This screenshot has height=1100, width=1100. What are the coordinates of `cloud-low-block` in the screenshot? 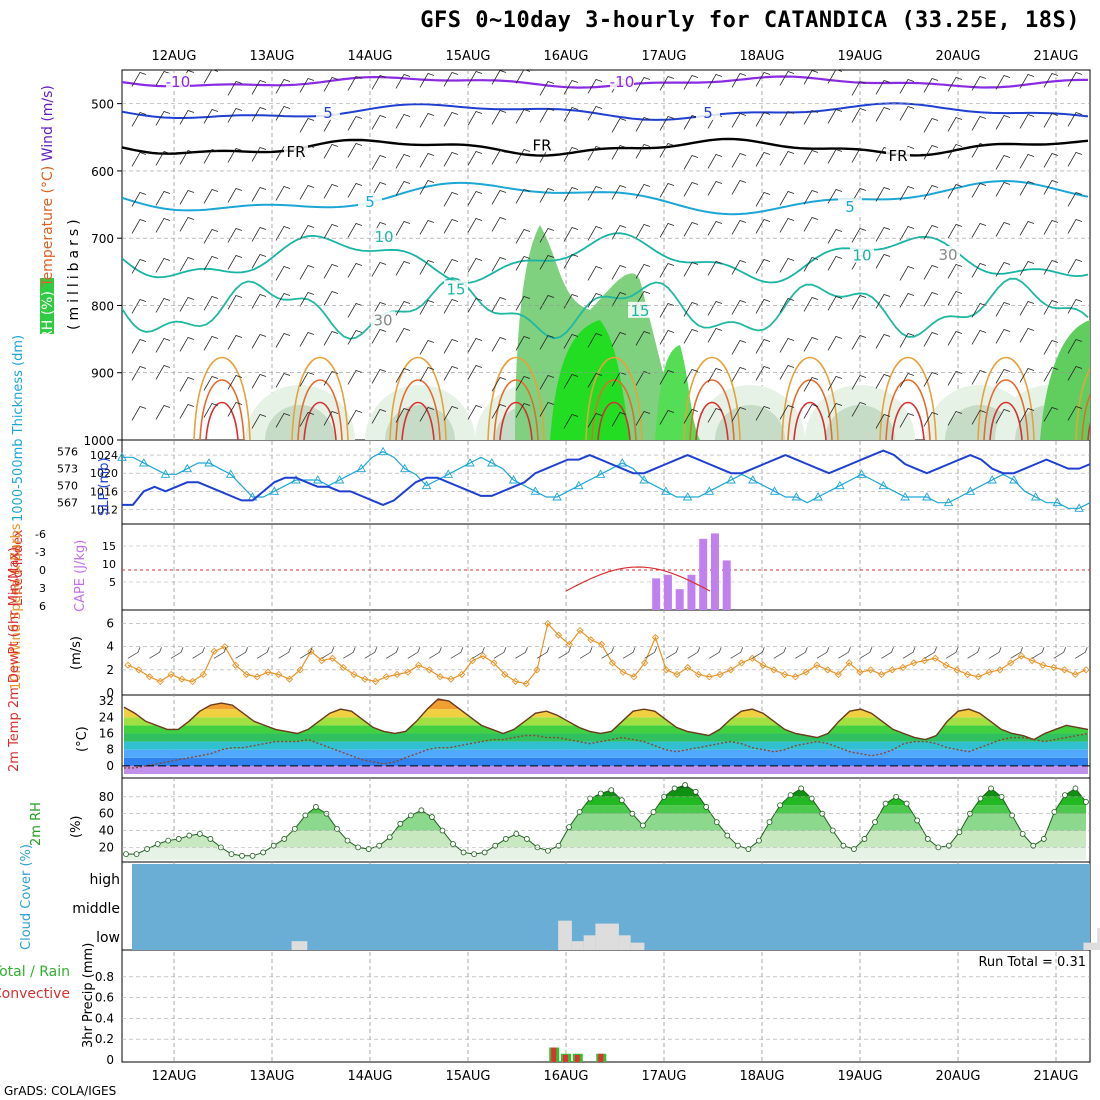 It's located at (577, 945).